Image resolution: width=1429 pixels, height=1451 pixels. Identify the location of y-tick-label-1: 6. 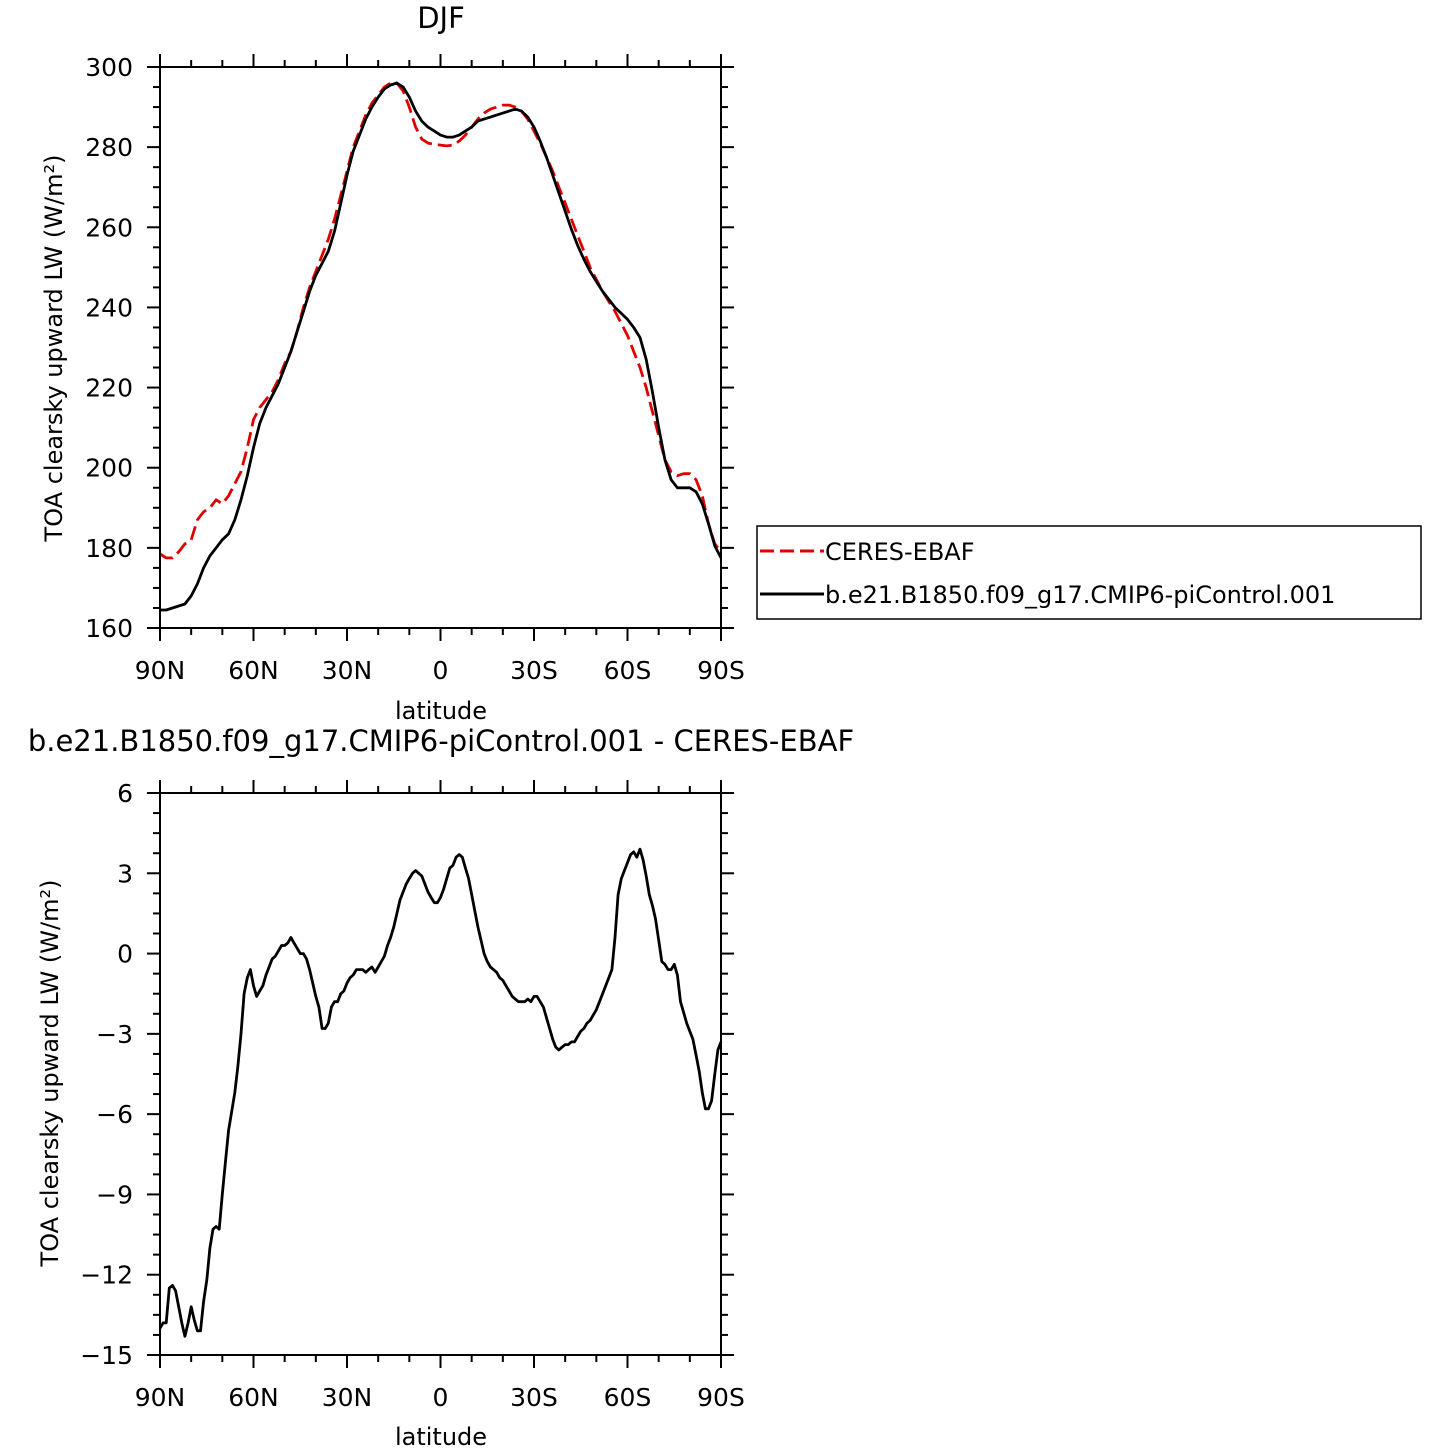
(125, 793).